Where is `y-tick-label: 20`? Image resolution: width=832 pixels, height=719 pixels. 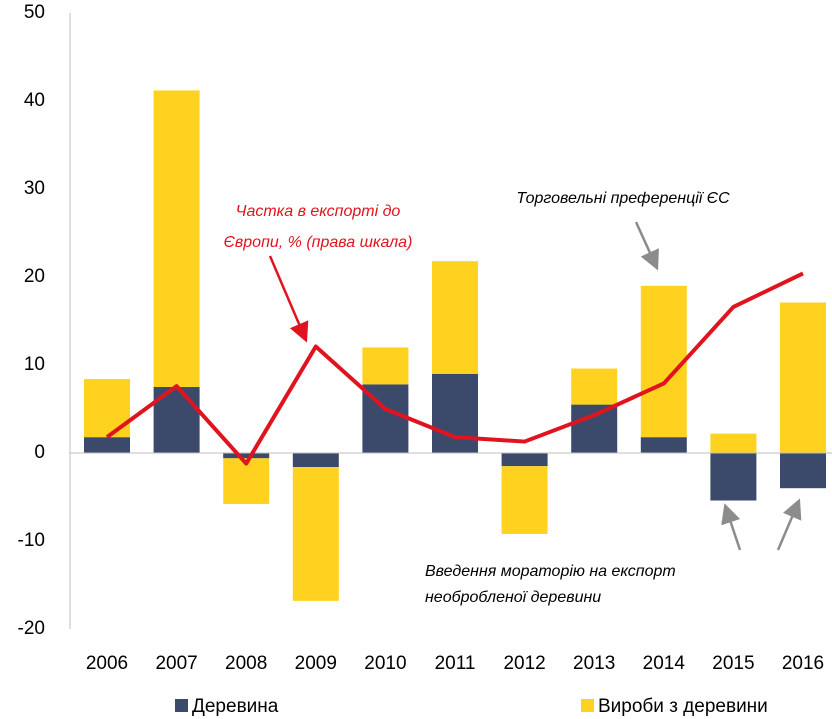 y-tick-label: 20 is located at coordinates (34, 276).